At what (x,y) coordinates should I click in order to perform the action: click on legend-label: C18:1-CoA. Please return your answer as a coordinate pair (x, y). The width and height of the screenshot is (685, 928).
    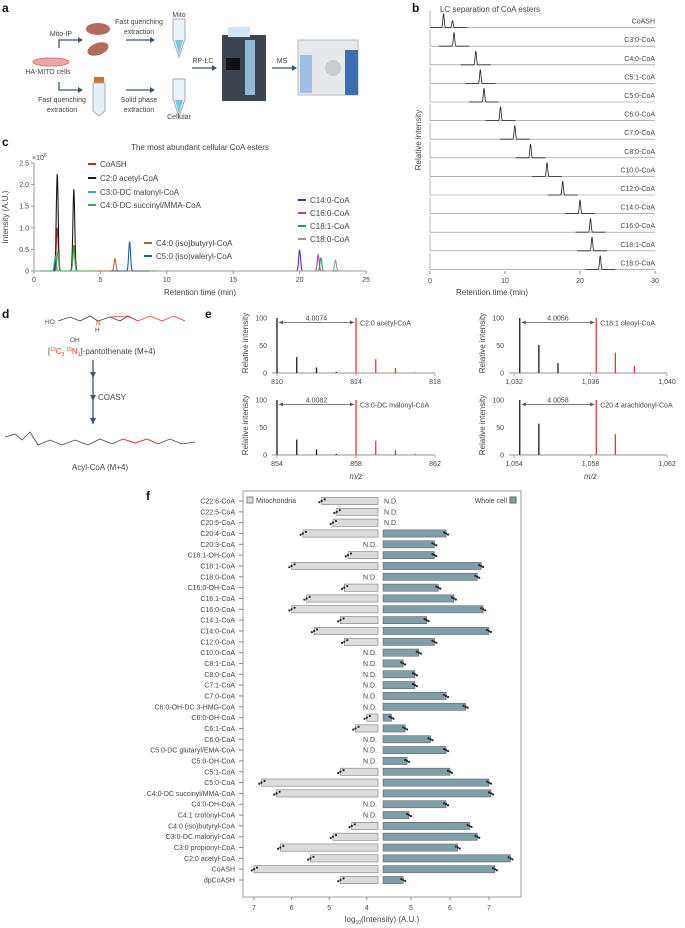
    Looking at the image, I should click on (330, 226).